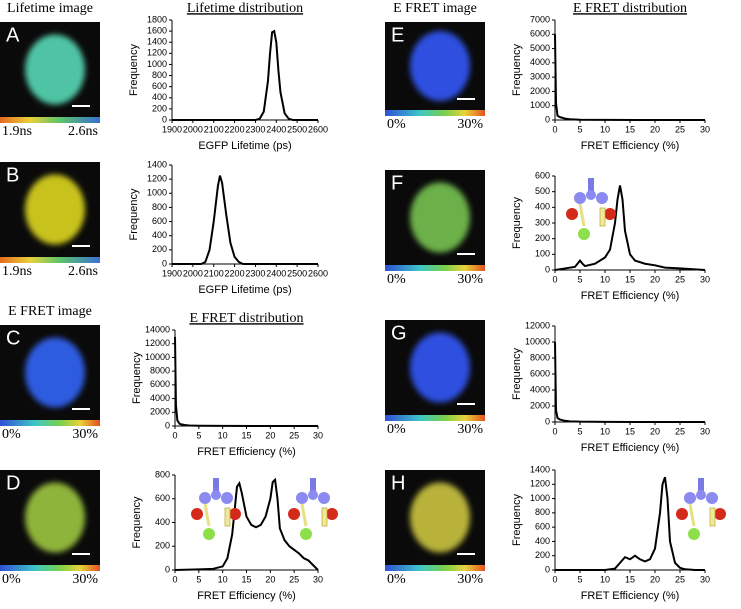 This screenshot has height=609, width=741. Describe the element at coordinates (245, 8) in the screenshot. I see `chart-title: Lifetime distribution` at that location.